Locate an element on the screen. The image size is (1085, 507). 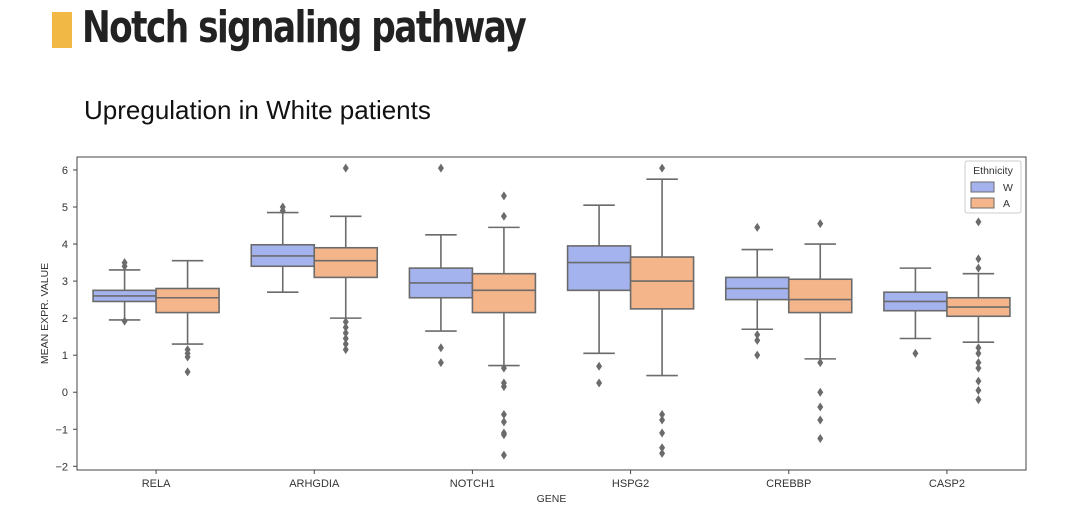
y-tick-label: −1 is located at coordinates (61, 430).